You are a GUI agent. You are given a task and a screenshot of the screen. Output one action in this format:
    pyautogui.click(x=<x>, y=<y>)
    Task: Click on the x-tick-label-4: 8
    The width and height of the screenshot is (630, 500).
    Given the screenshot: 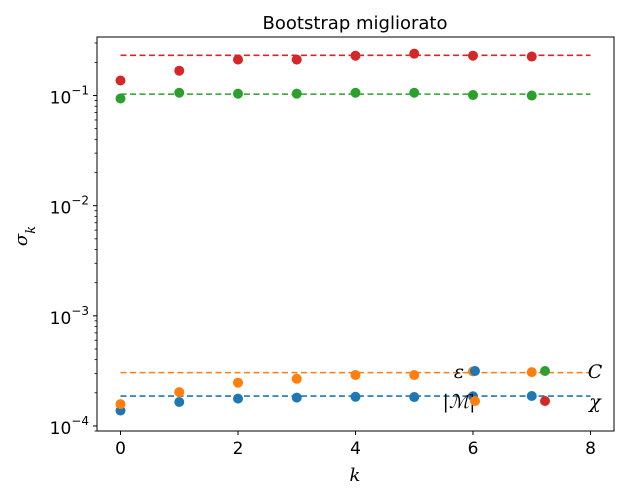 What is the action you would take?
    pyautogui.click(x=590, y=449)
    